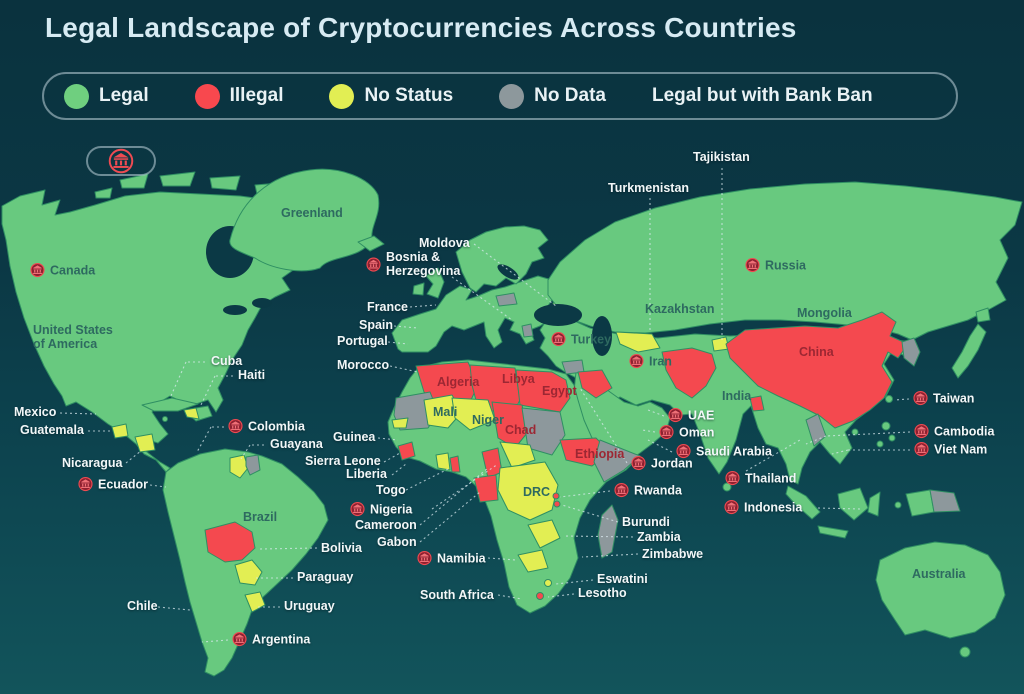  What do you see at coordinates (950, 449) in the screenshot?
I see `map-label-viet-nam: Viet Nam` at bounding box center [950, 449].